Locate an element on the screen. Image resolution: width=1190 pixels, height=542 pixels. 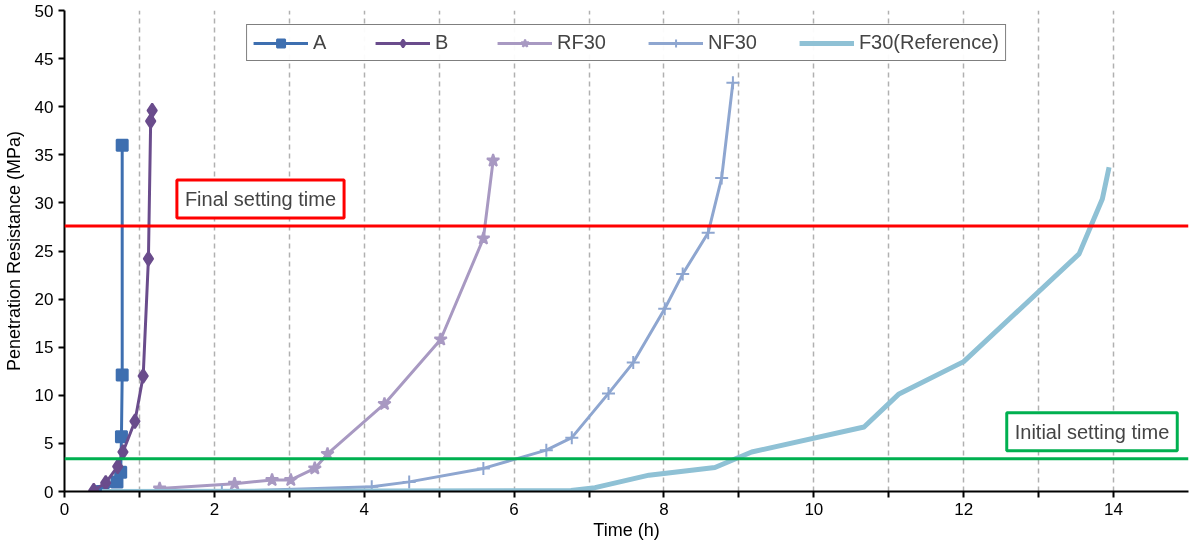
x-tick-label: 4 is located at coordinates (364, 509).